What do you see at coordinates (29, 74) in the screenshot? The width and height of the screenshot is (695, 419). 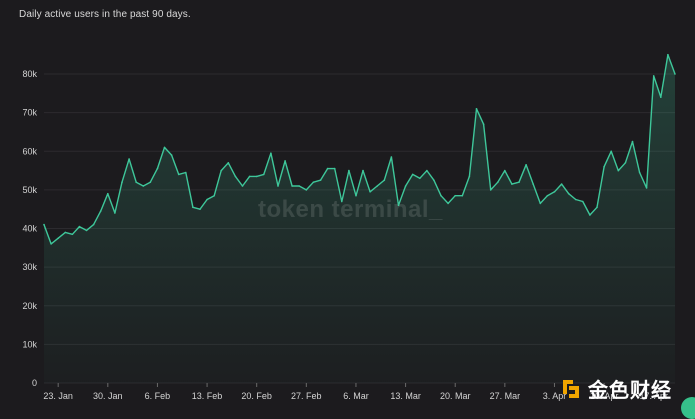 I see `y-tick-label: 80k` at bounding box center [29, 74].